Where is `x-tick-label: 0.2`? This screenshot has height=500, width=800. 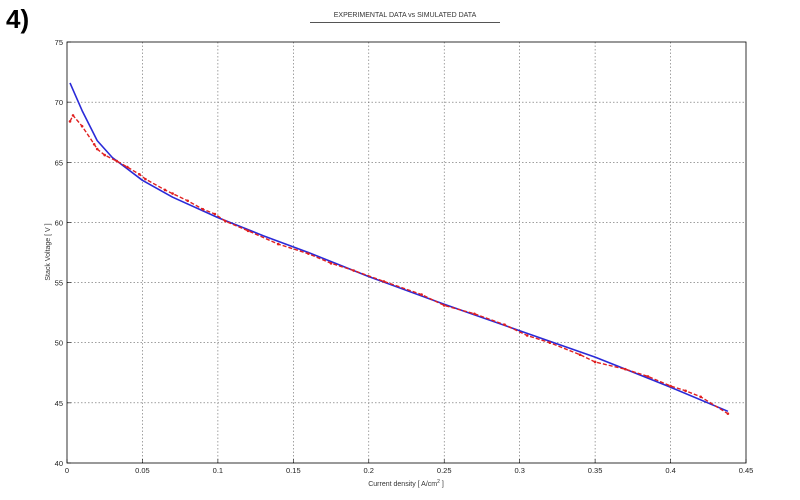 x-tick-label: 0.2 is located at coordinates (369, 470).